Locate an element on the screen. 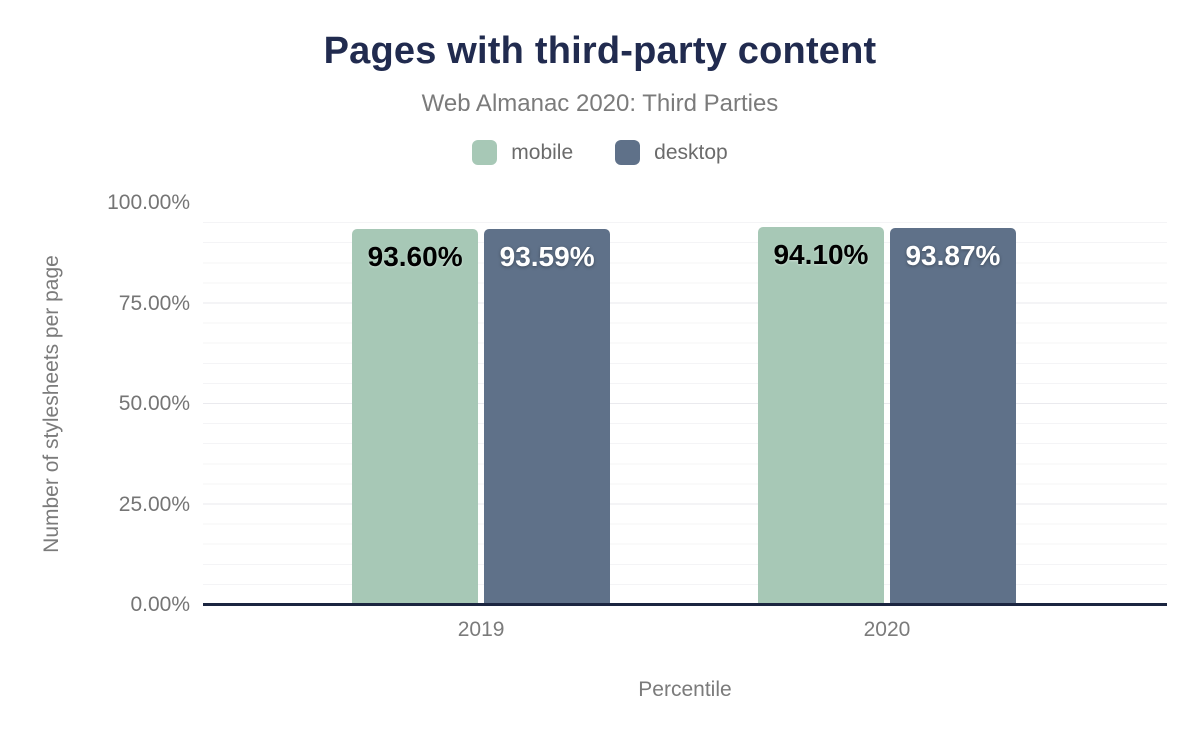 The image size is (1200, 742). bar-value-label: 93.60% is located at coordinates (415, 256).